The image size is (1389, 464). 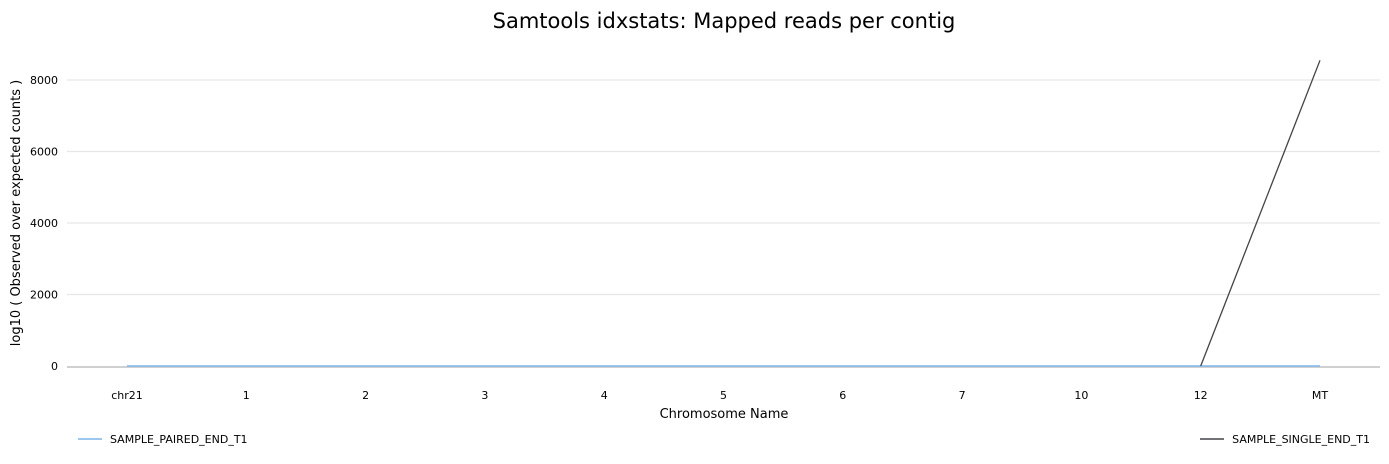 What do you see at coordinates (1201, 395) in the screenshot?
I see `x-tick-label: 12` at bounding box center [1201, 395].